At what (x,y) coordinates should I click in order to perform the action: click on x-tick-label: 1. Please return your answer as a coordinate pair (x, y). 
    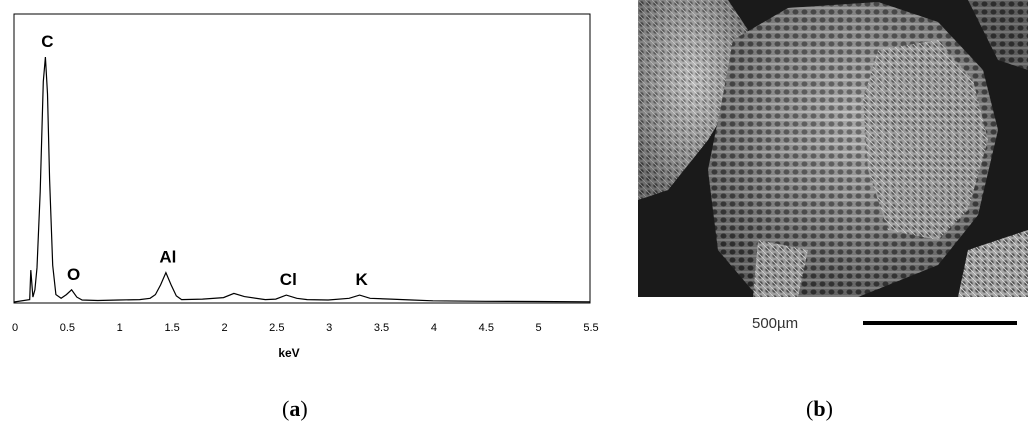
    Looking at the image, I should click on (120, 328).